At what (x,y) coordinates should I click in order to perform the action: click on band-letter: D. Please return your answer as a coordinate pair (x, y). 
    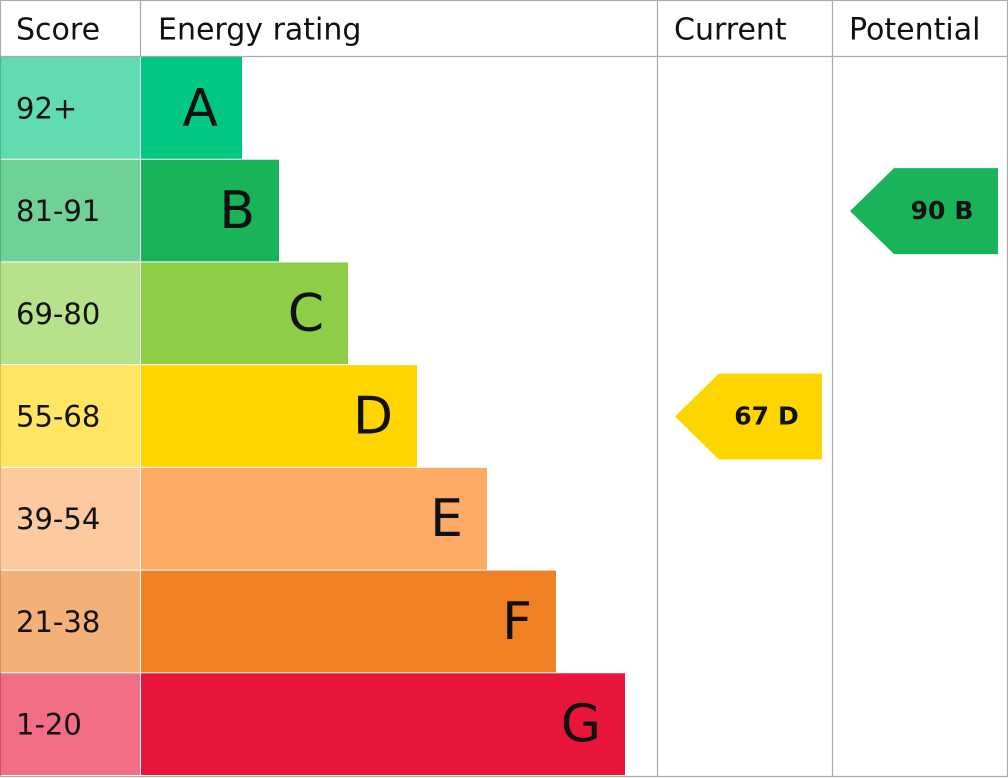
    Looking at the image, I should click on (373, 417).